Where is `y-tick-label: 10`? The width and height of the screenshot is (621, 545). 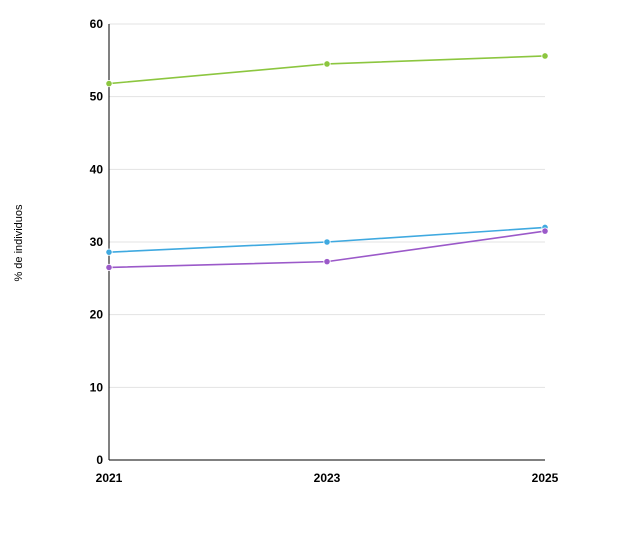 y-tick-label: 10 is located at coordinates (97, 387).